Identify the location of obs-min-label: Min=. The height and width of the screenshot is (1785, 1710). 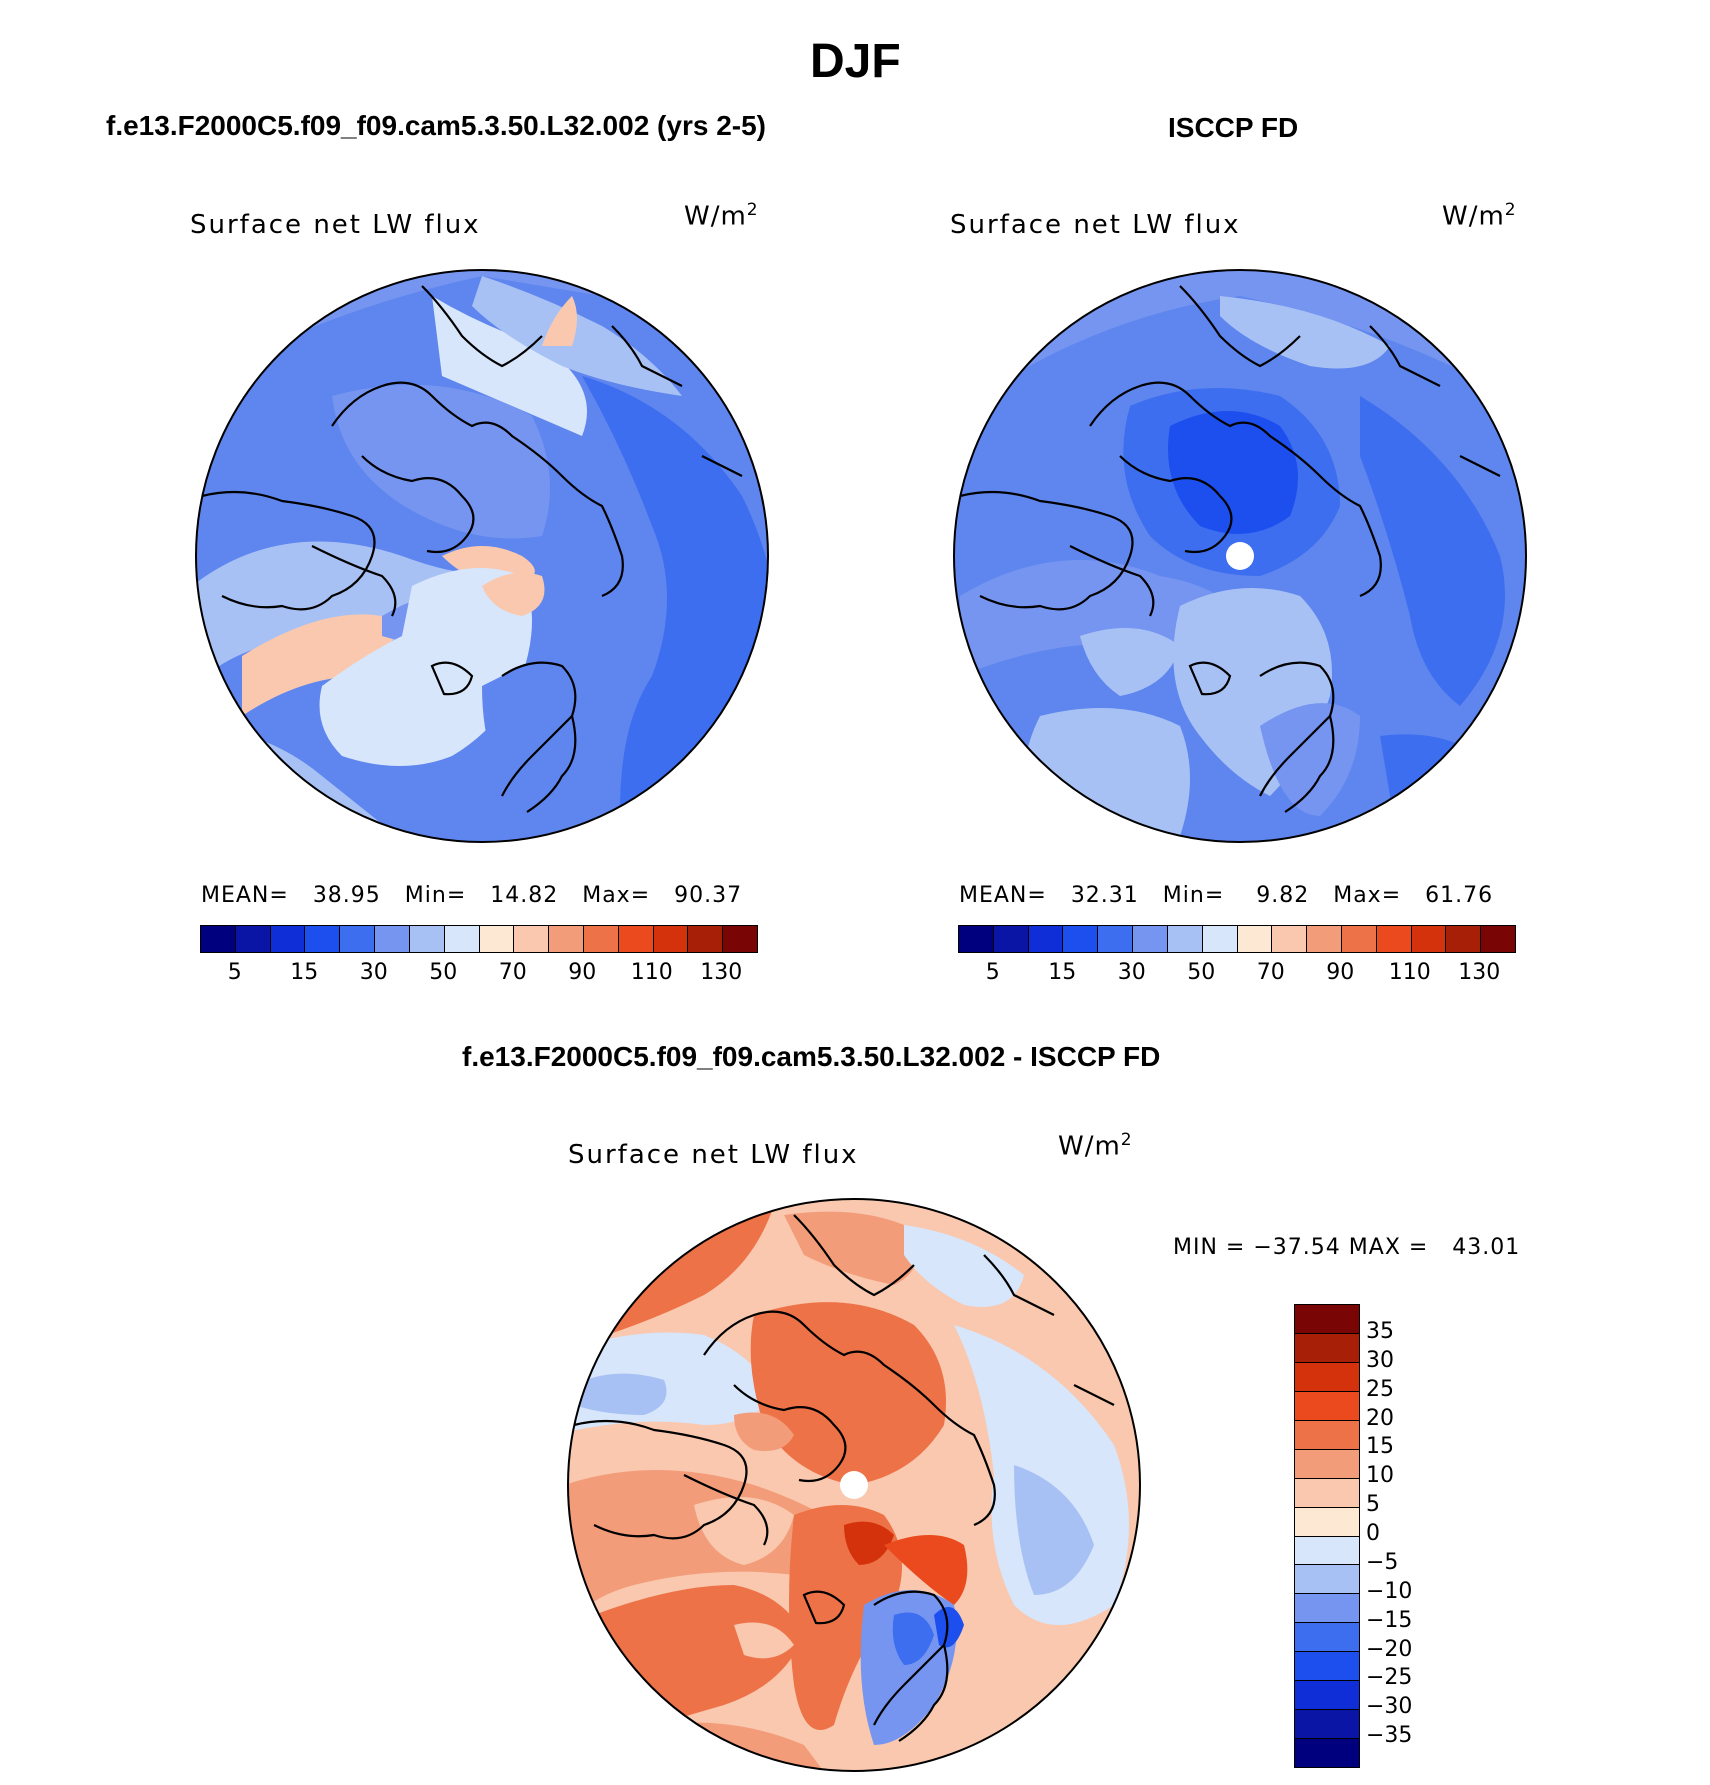
(1193, 895).